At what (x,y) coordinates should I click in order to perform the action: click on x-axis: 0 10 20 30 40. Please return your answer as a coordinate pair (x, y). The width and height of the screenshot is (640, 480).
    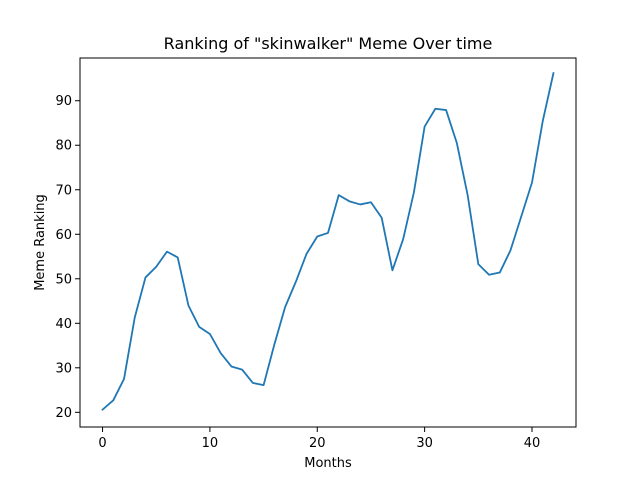
    Looking at the image, I should click on (319, 439).